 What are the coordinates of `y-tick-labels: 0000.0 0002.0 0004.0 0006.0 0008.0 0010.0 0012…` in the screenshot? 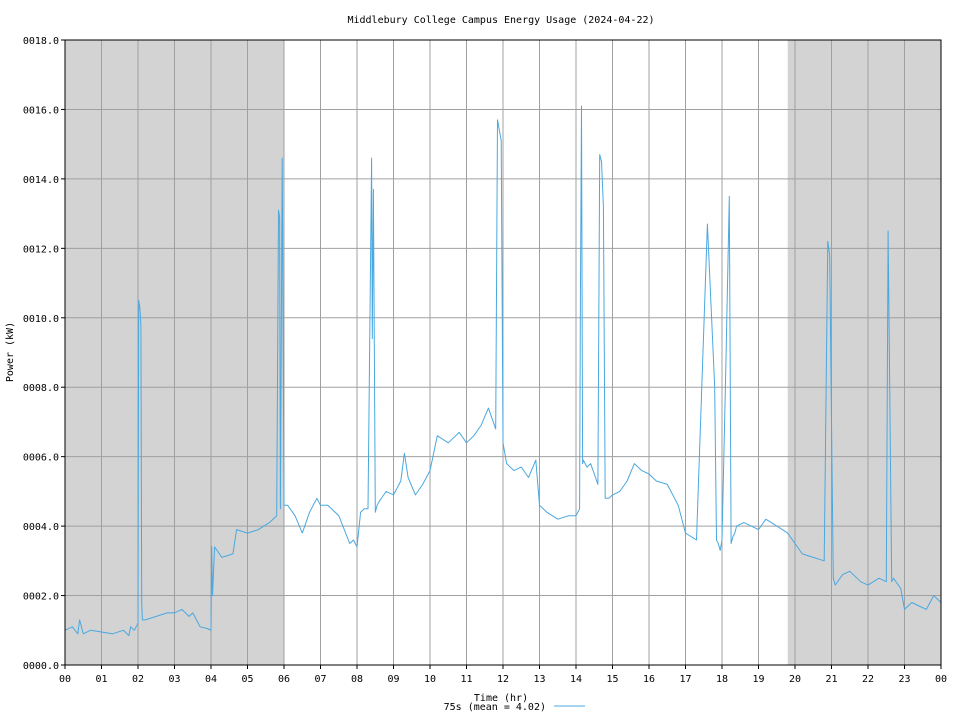 It's located at (44, 354).